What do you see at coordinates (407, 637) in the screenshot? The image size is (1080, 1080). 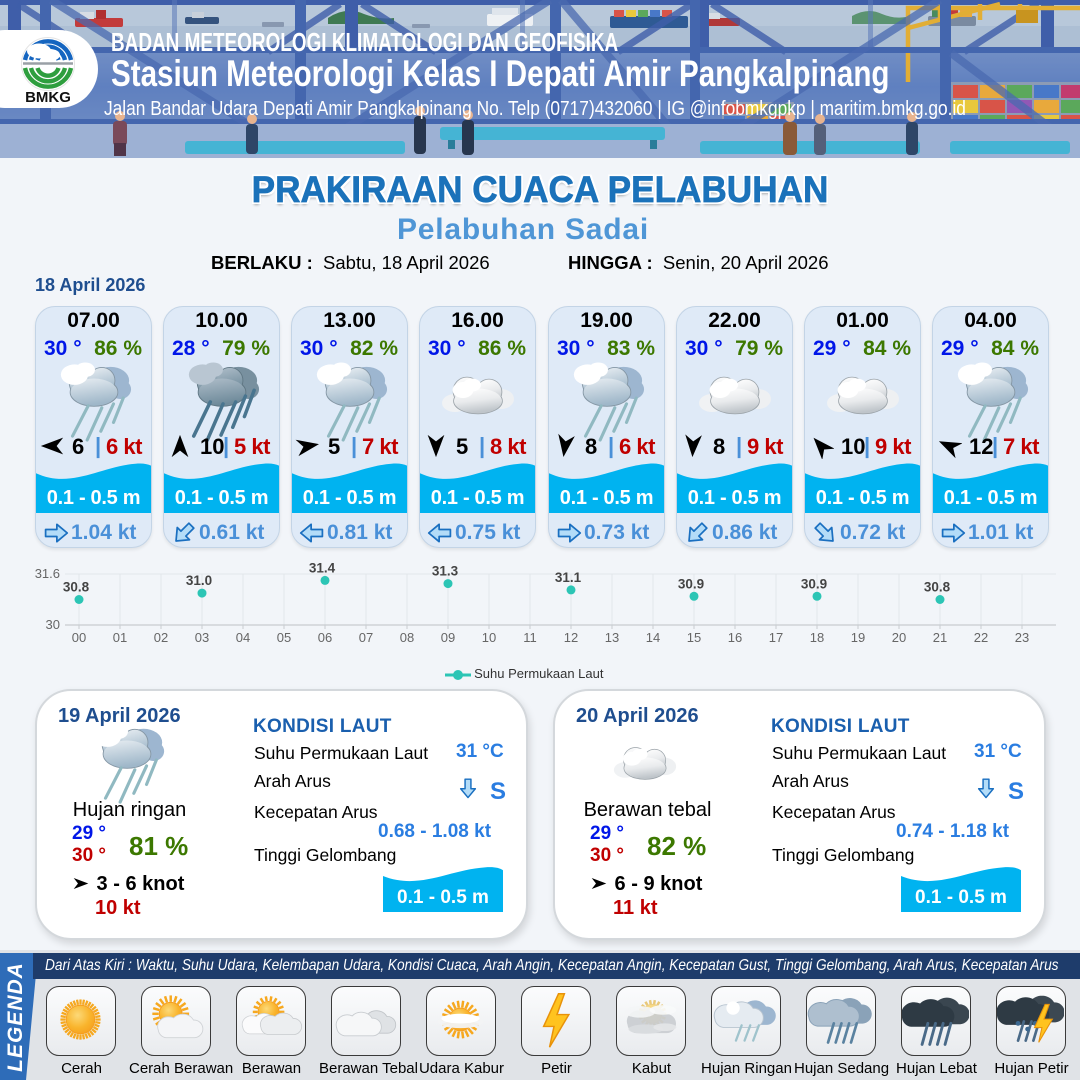 I see `svg-text: 08` at bounding box center [407, 637].